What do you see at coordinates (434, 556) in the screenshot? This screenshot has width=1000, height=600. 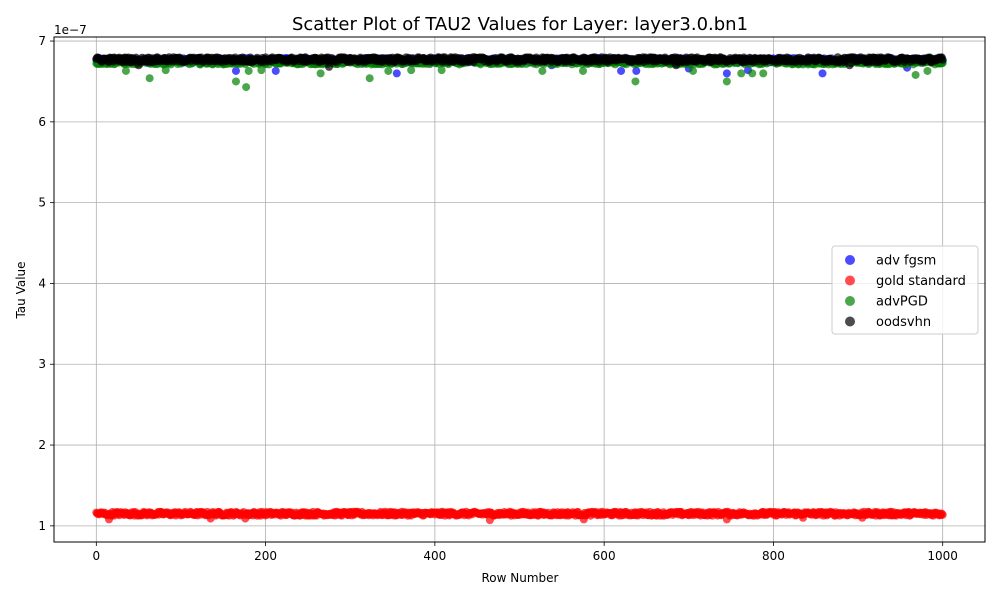 I see `x-tick-label: 400` at bounding box center [434, 556].